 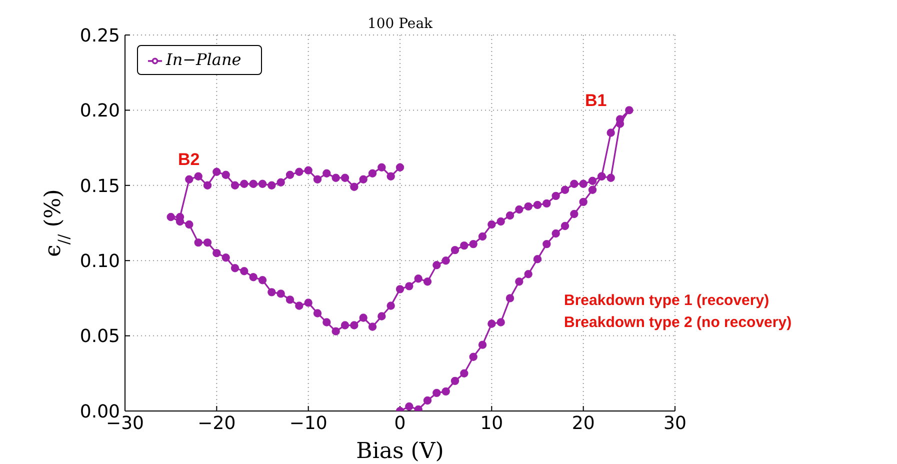 I want to click on y-tick-label: 0.15, so click(x=100, y=186).